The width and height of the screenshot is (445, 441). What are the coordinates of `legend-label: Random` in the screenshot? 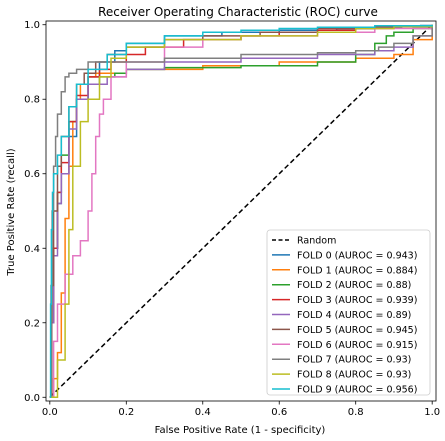 It's located at (316, 241).